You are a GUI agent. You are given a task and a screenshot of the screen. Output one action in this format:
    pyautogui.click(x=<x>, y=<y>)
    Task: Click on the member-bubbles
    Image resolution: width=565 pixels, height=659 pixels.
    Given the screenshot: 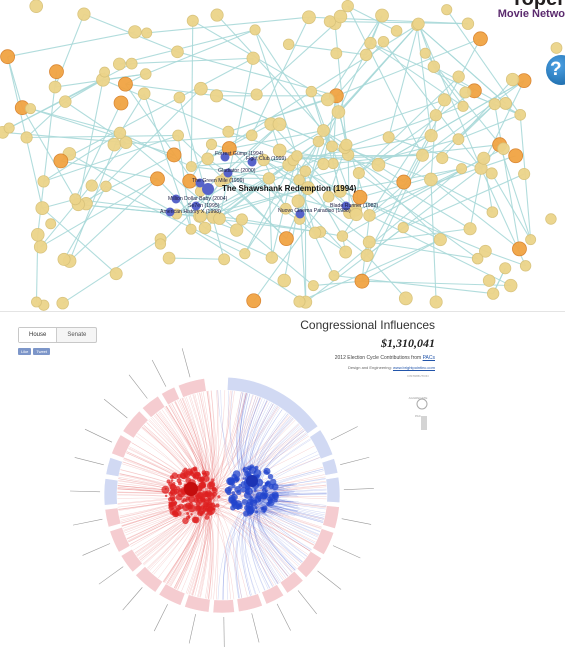 What is the action you would take?
    pyautogui.click(x=220, y=494)
    